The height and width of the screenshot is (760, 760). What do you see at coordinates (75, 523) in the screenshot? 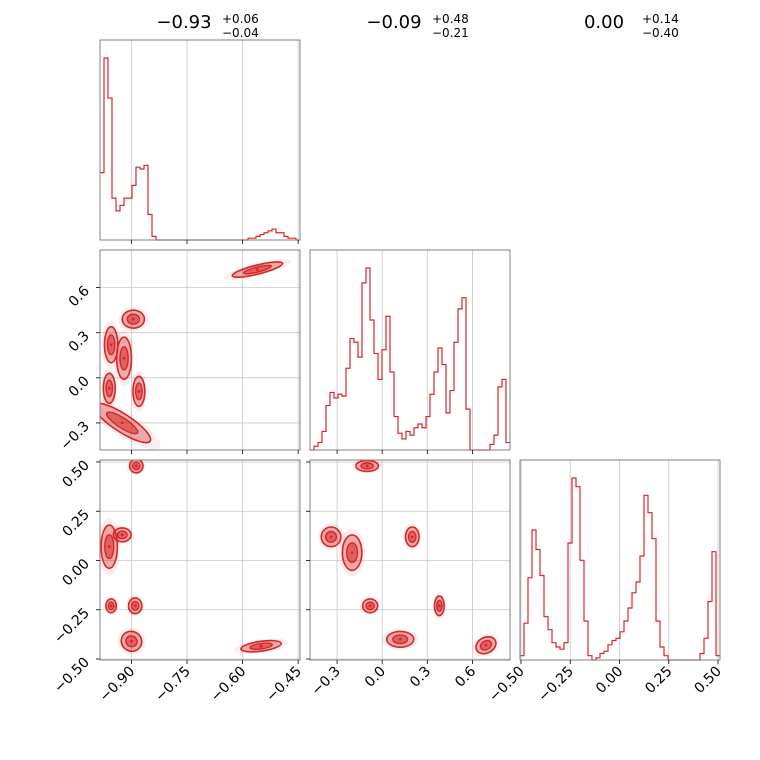
I see `p2-vs-p0-ytick-label-3: 0.25` at bounding box center [75, 523].